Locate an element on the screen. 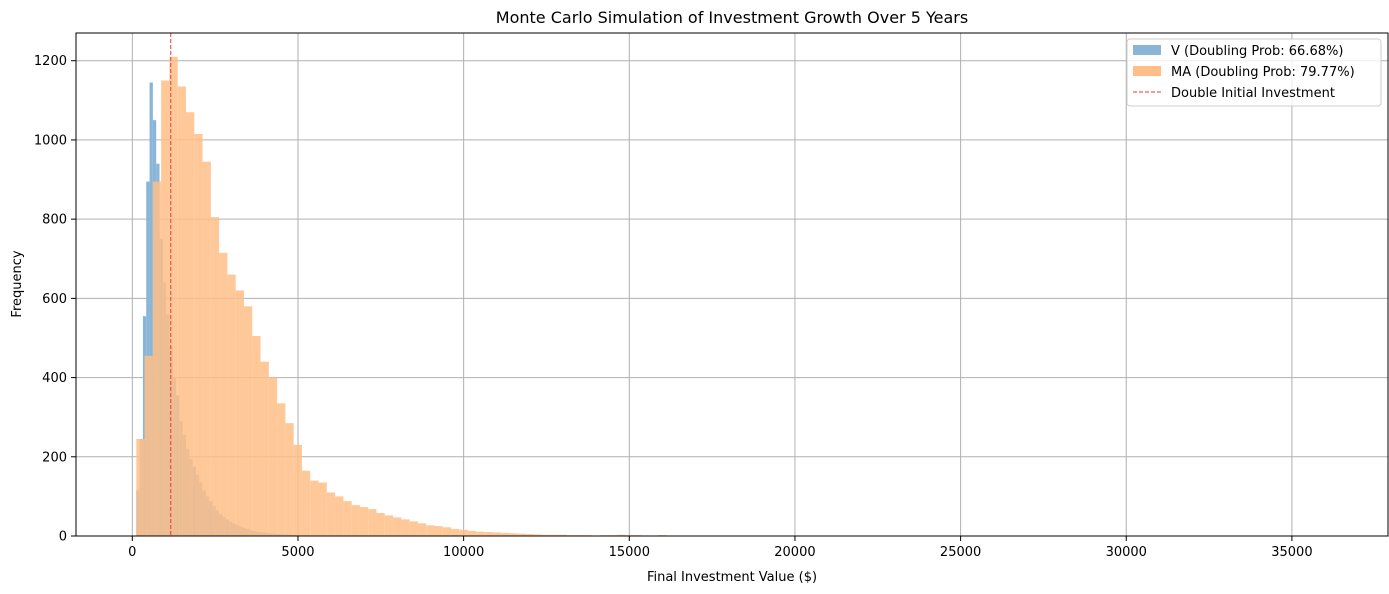  legend-box is located at coordinates (1254, 72).